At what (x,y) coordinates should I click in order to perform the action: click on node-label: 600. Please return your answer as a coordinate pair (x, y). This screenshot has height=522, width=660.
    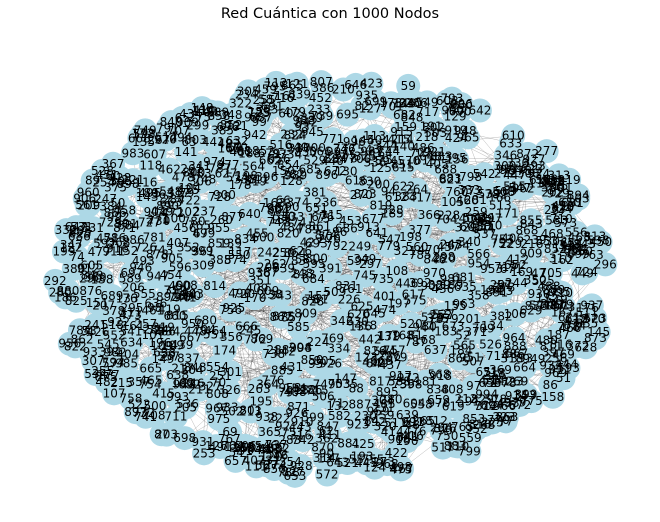
    Looking at the image, I should click on (263, 238).